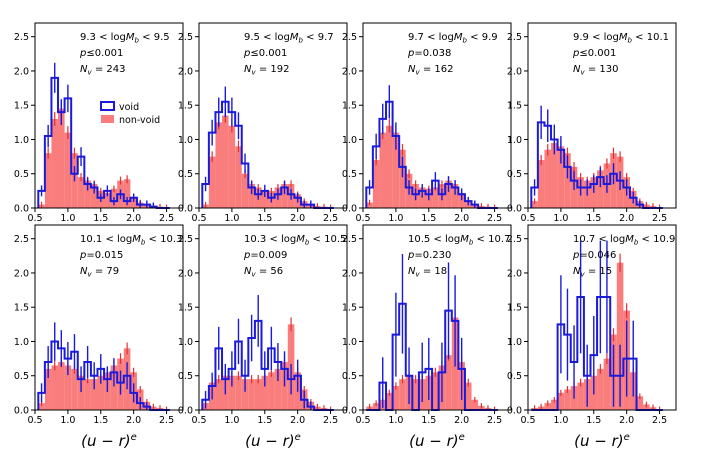  Describe the element at coordinates (602, 53) in the screenshot. I see `p-value-number: 0.001` at that location.